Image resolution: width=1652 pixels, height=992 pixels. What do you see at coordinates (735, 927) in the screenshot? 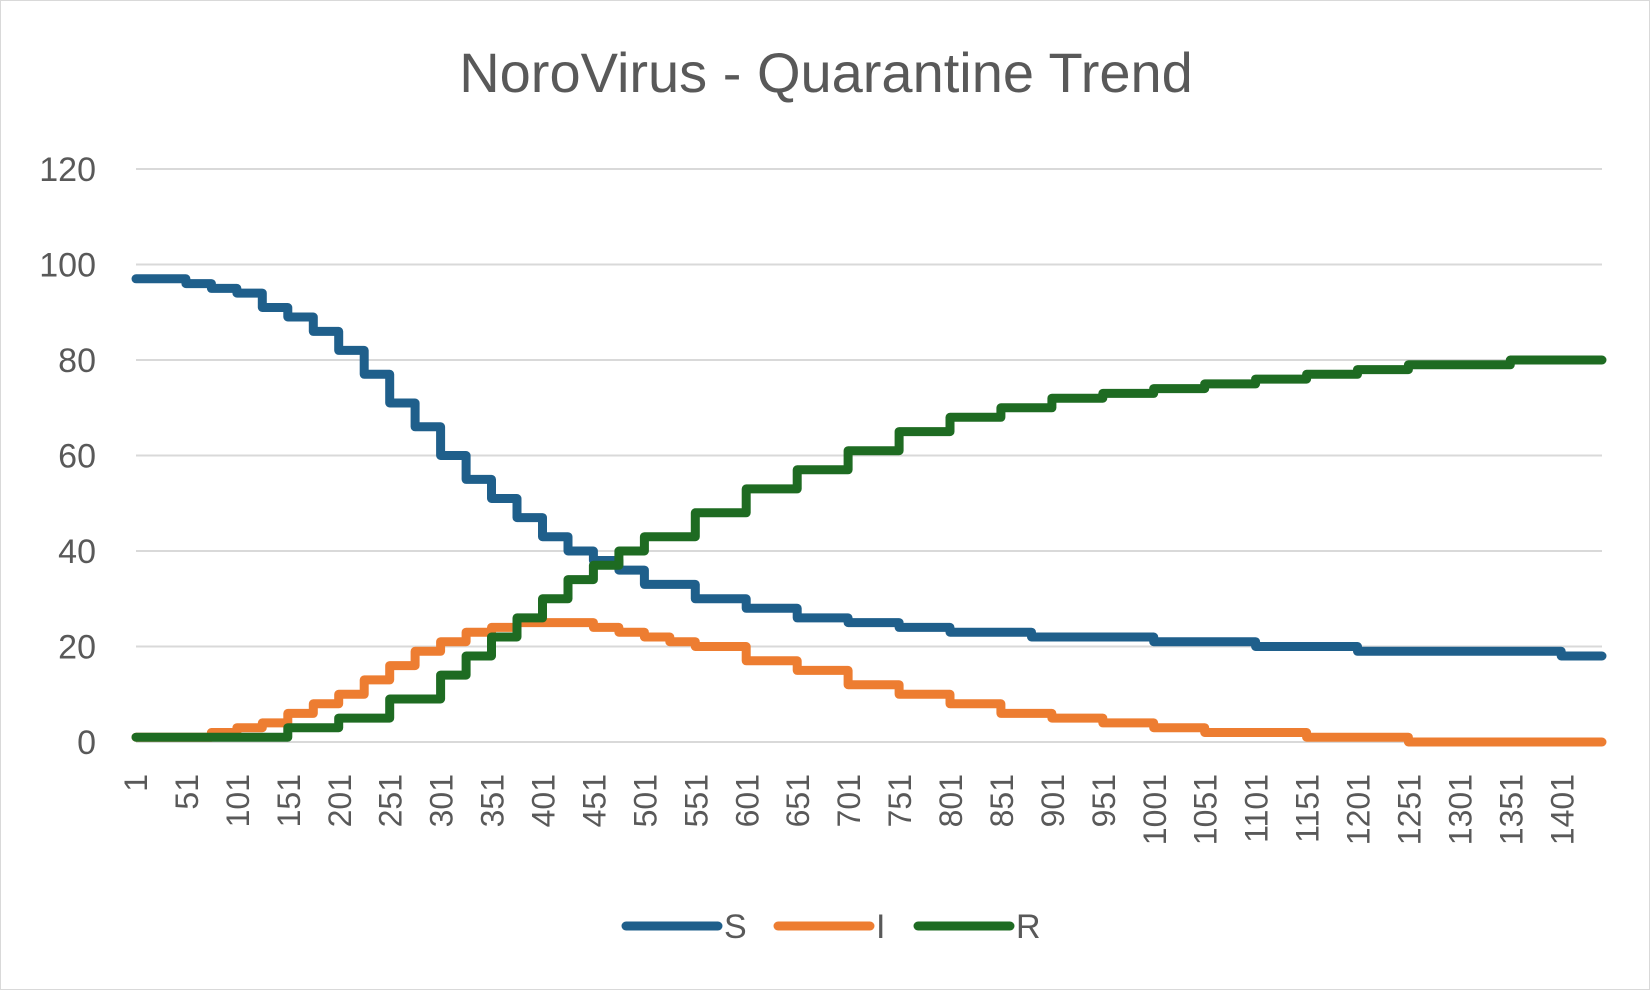
I see `legend-label-s: S` at bounding box center [735, 927].